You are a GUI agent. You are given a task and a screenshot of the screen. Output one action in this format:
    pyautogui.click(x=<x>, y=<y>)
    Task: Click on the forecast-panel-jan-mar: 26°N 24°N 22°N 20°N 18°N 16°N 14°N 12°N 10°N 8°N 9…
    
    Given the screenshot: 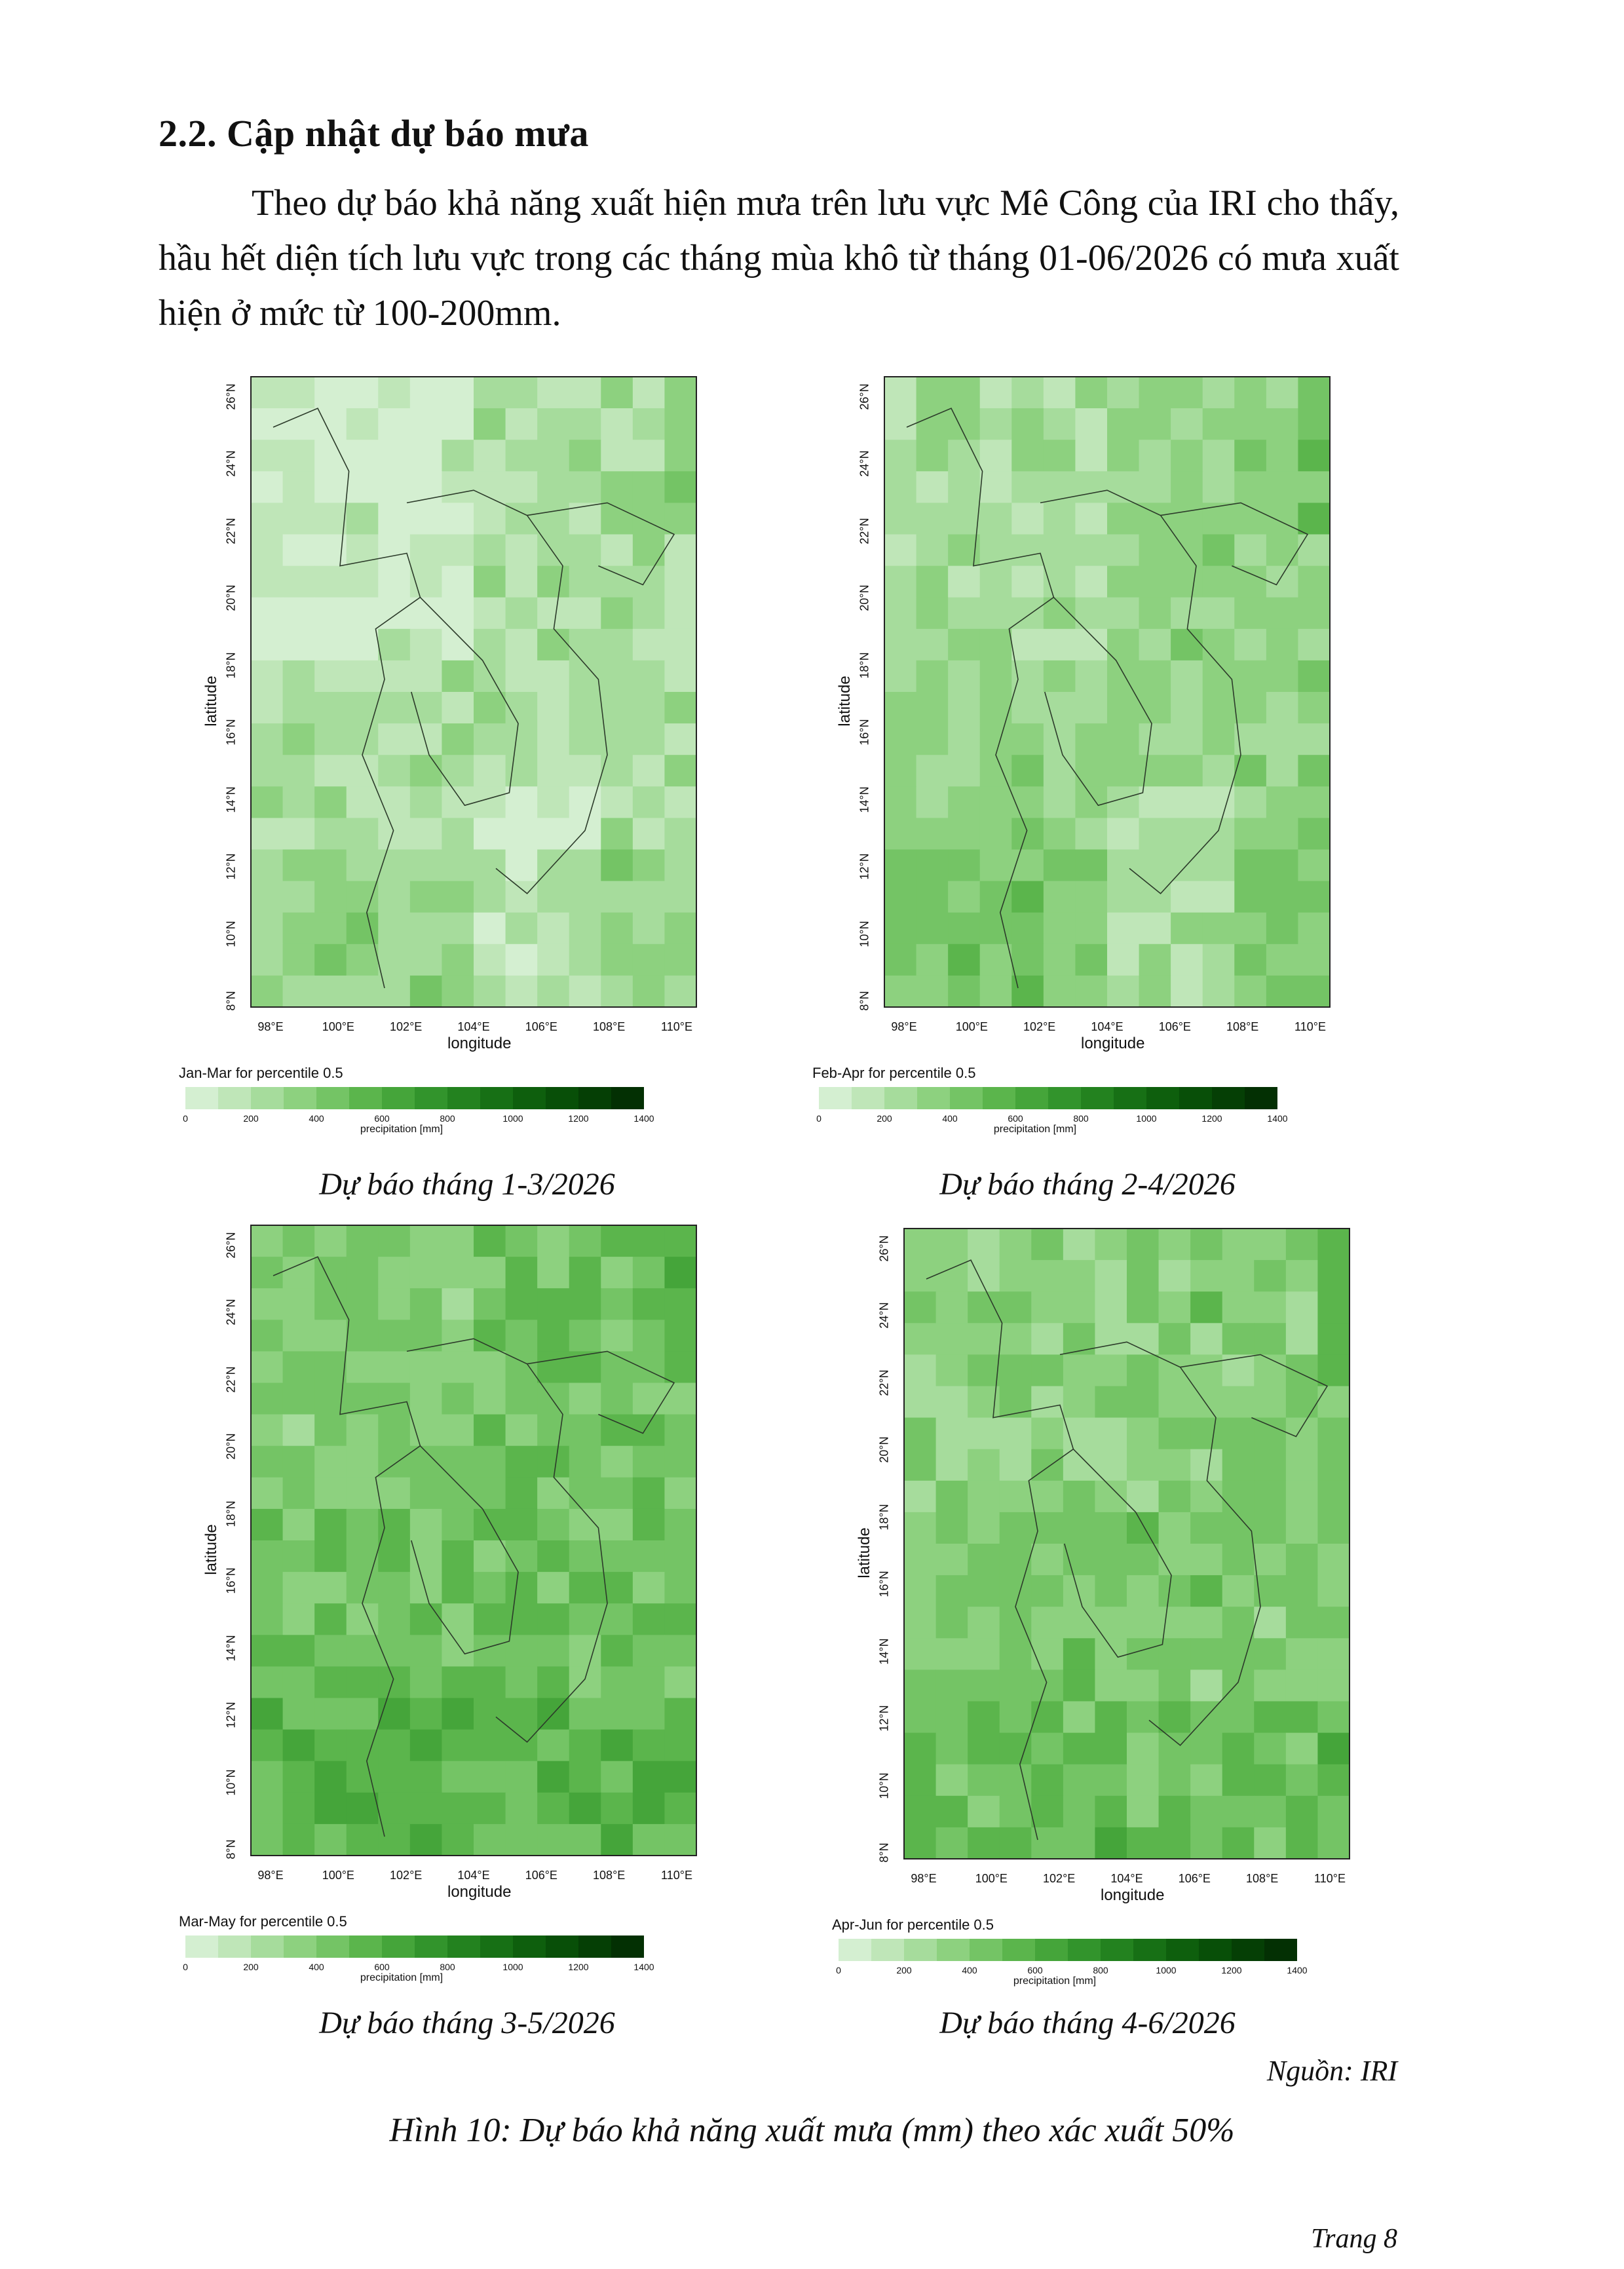 What is the action you would take?
    pyautogui.click(x=470, y=793)
    